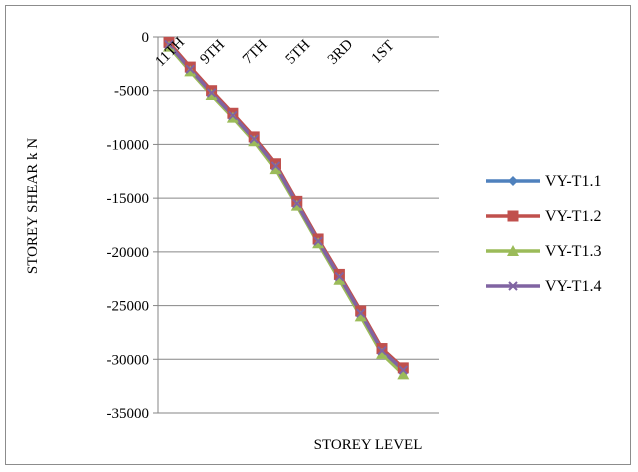  I want to click on y-tick-label: -30000, so click(128, 360).